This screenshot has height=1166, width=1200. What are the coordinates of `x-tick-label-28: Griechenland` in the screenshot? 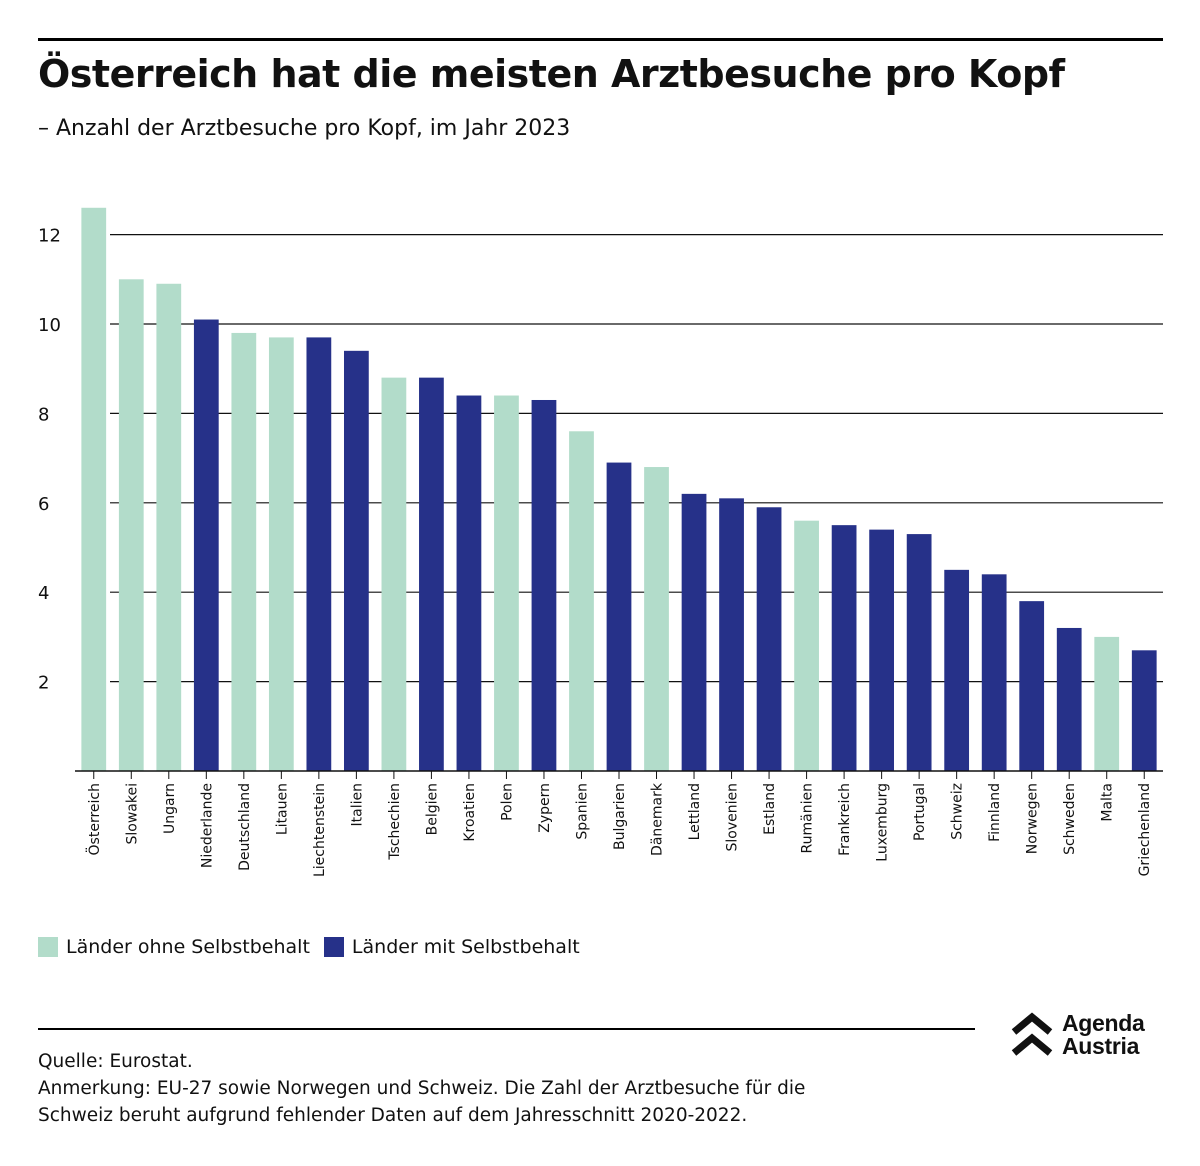 It's located at (1145, 829).